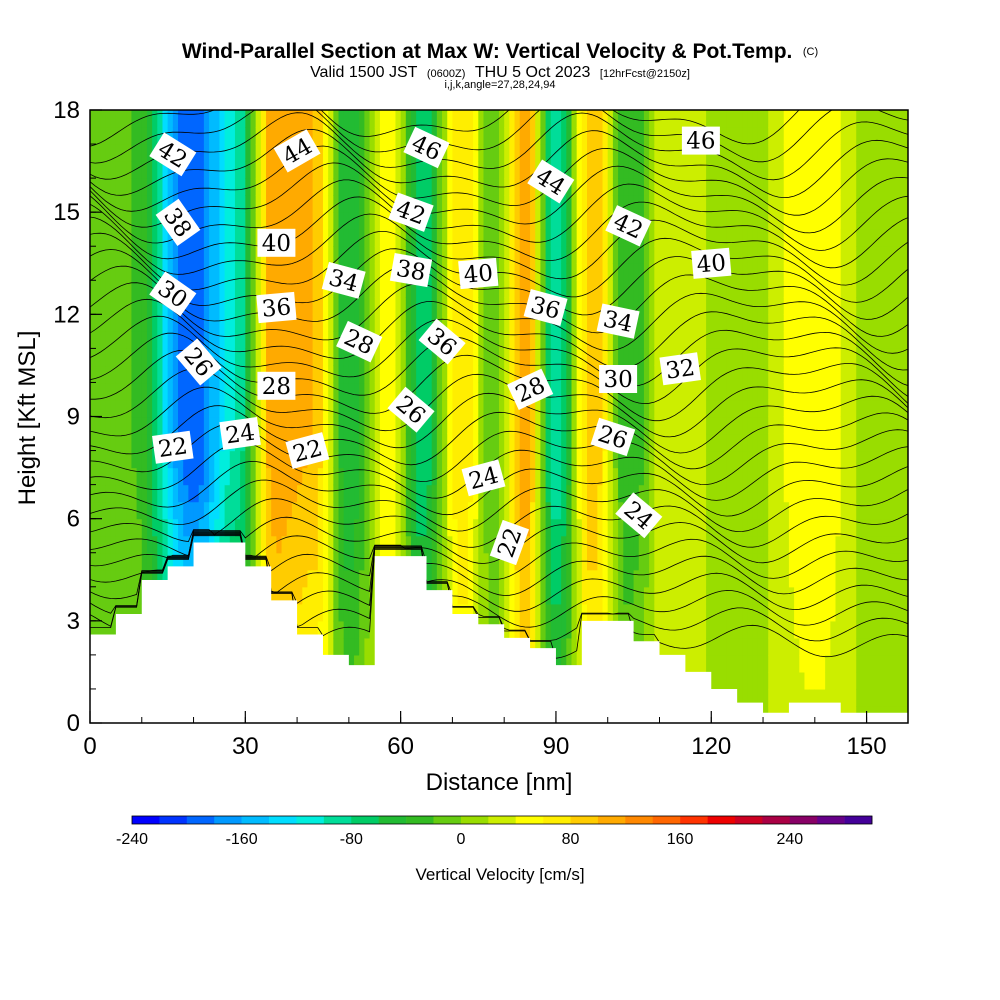  What do you see at coordinates (810, 52) in the screenshot?
I see `copyright-mark: (C)` at bounding box center [810, 52].